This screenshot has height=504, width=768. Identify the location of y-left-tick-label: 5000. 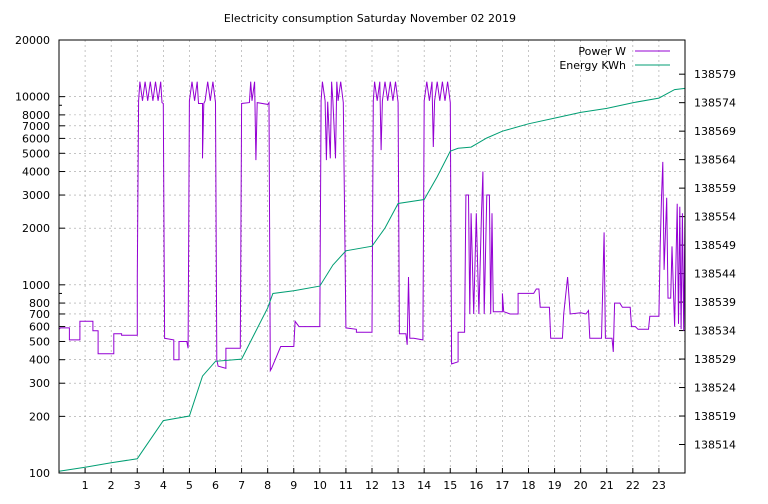
(36, 153).